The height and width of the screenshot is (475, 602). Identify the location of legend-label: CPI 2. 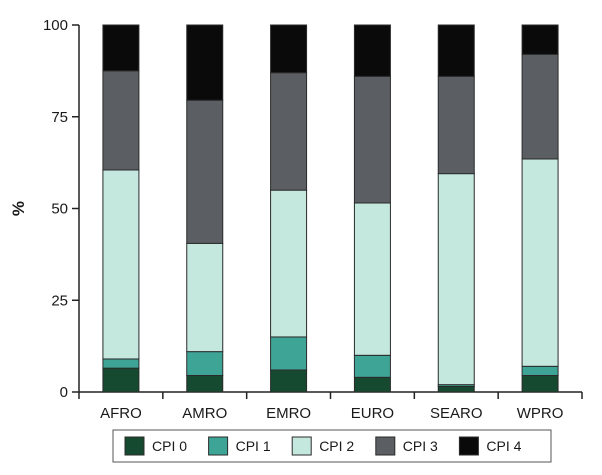
(336, 446).